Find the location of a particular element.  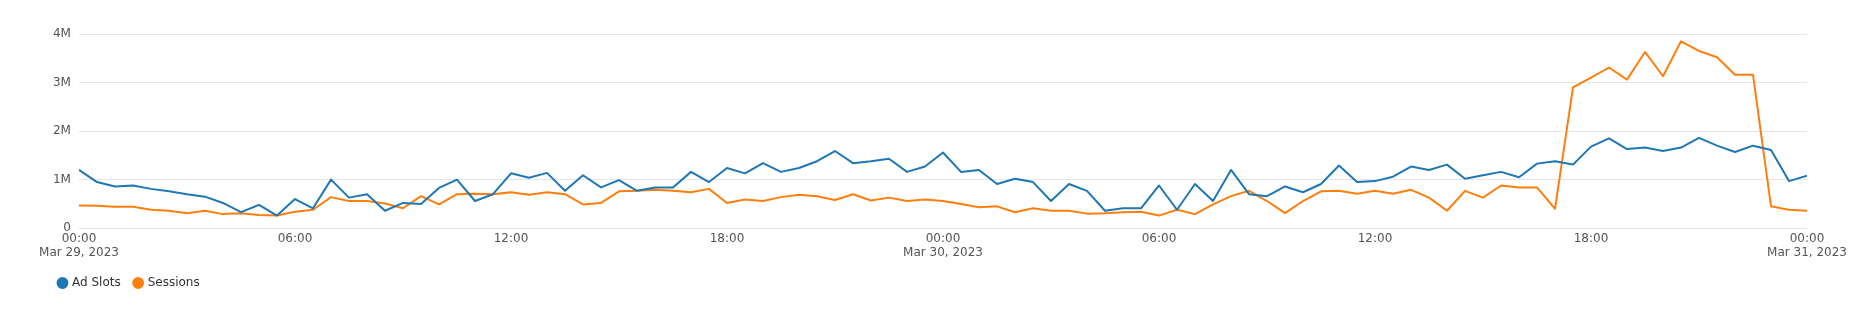

x-tick-label: 00:00 Mar 31, 2023 is located at coordinates (1807, 244).